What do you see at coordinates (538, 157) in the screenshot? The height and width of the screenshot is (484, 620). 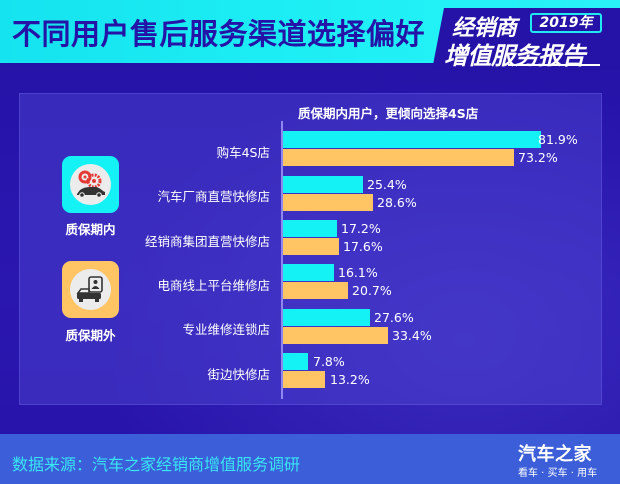 I see `value-label: 73.2%` at bounding box center [538, 157].